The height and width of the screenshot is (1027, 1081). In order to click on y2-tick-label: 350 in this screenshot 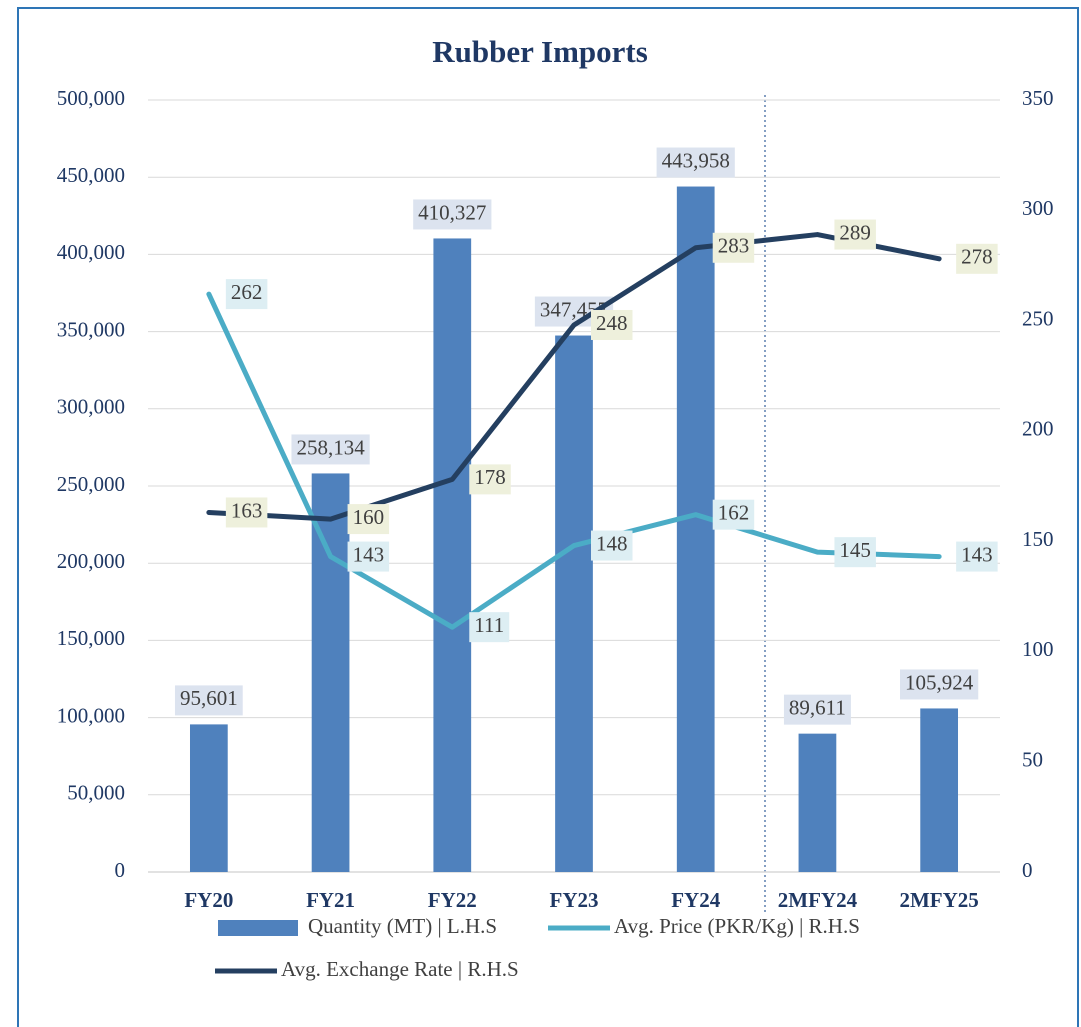, I will do `click(1038, 98)`.